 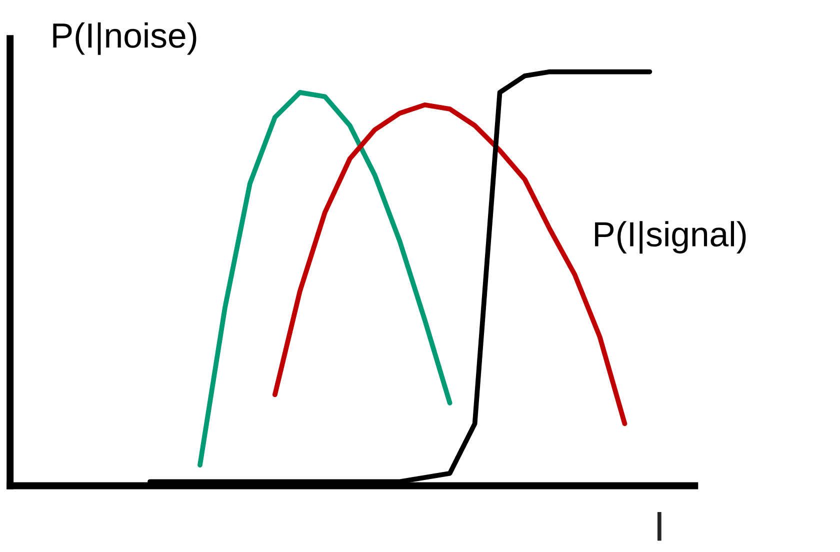 I want to click on x-axis-title: I, so click(x=659, y=526).